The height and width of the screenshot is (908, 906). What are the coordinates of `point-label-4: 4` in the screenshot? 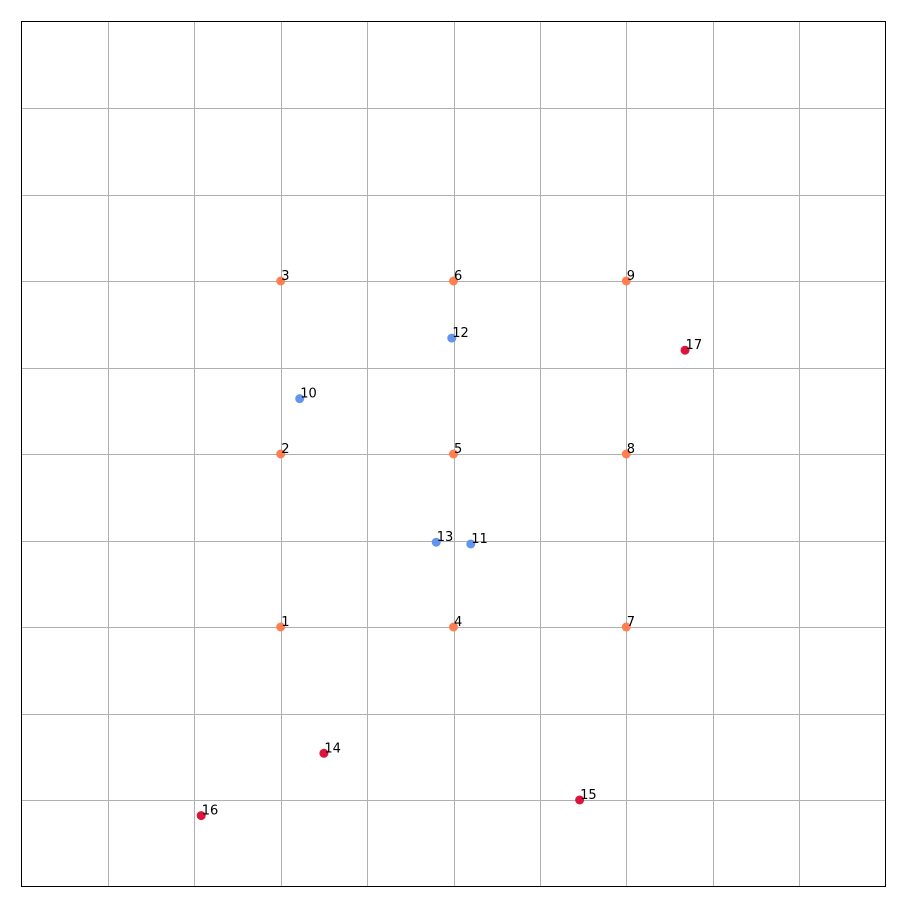 It's located at (458, 622).